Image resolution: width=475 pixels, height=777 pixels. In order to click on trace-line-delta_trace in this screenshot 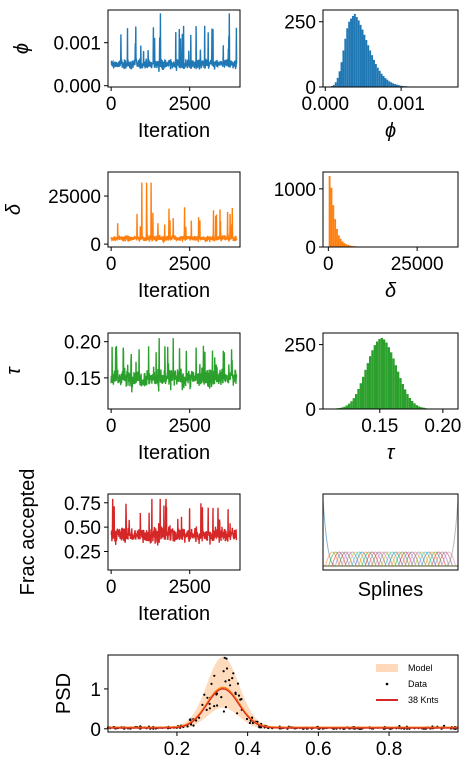, I will do `click(174, 213)`.